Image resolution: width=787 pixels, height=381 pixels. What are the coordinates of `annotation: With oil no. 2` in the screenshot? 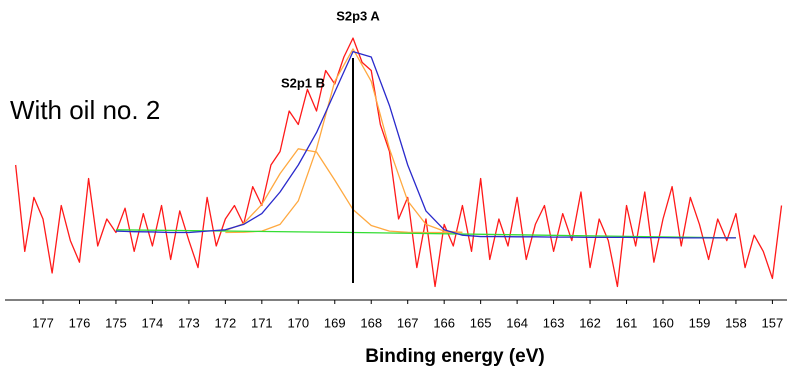 It's located at (85, 110).